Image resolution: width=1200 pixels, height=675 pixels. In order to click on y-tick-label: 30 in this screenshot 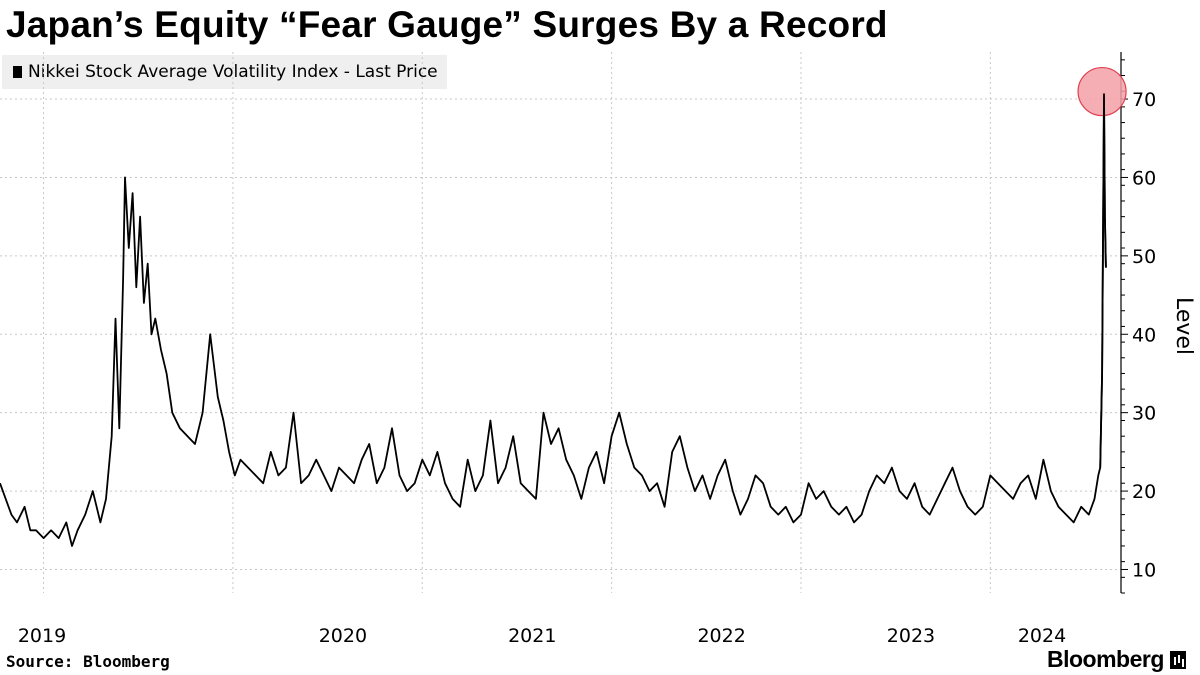, I will do `click(1144, 414)`.